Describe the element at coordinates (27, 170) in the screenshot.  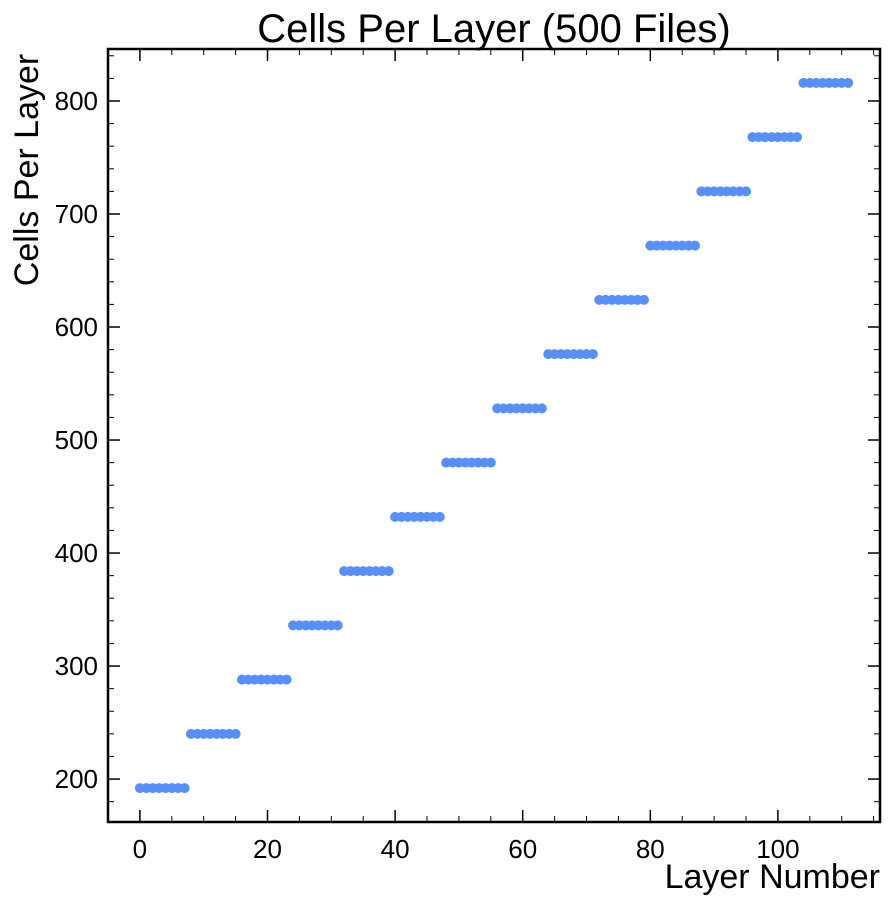
I see `y-axis-label: Cells Per Layer` at that location.